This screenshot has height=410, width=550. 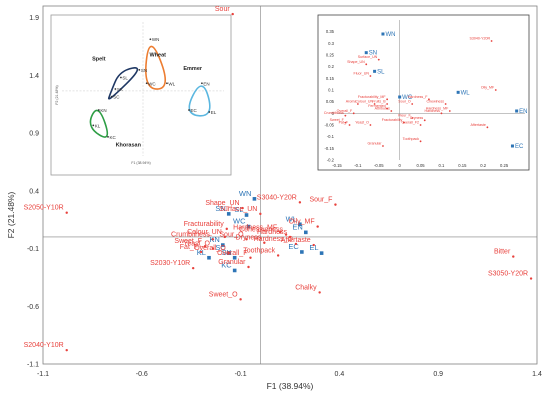 I want to click on attribute-point-sour, so click(x=232, y=14).